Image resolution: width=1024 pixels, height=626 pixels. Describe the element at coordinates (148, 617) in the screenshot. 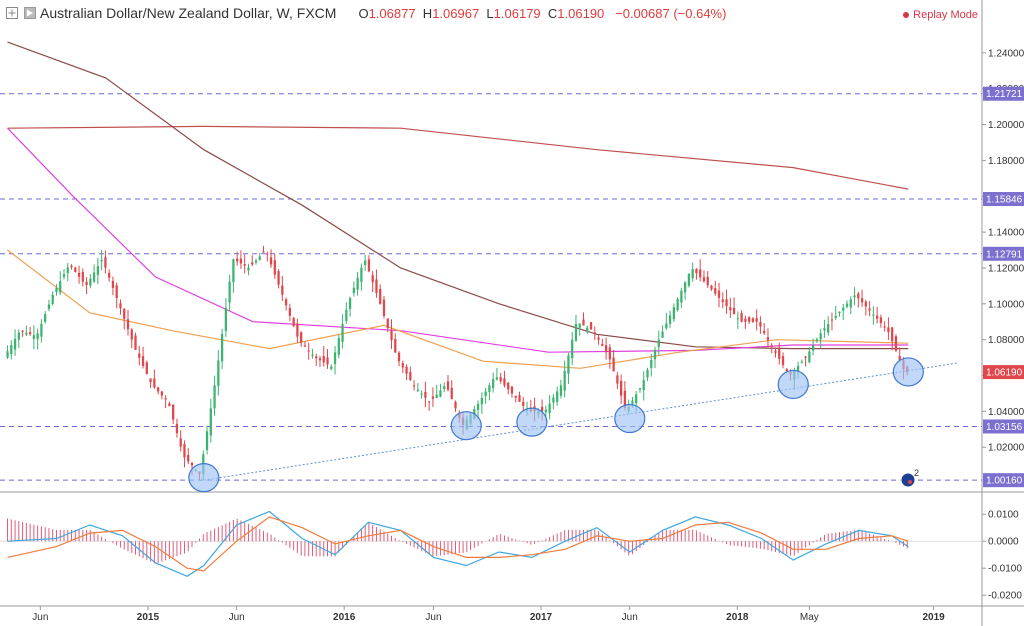

I see `x-tick-label-1: 2015` at that location.